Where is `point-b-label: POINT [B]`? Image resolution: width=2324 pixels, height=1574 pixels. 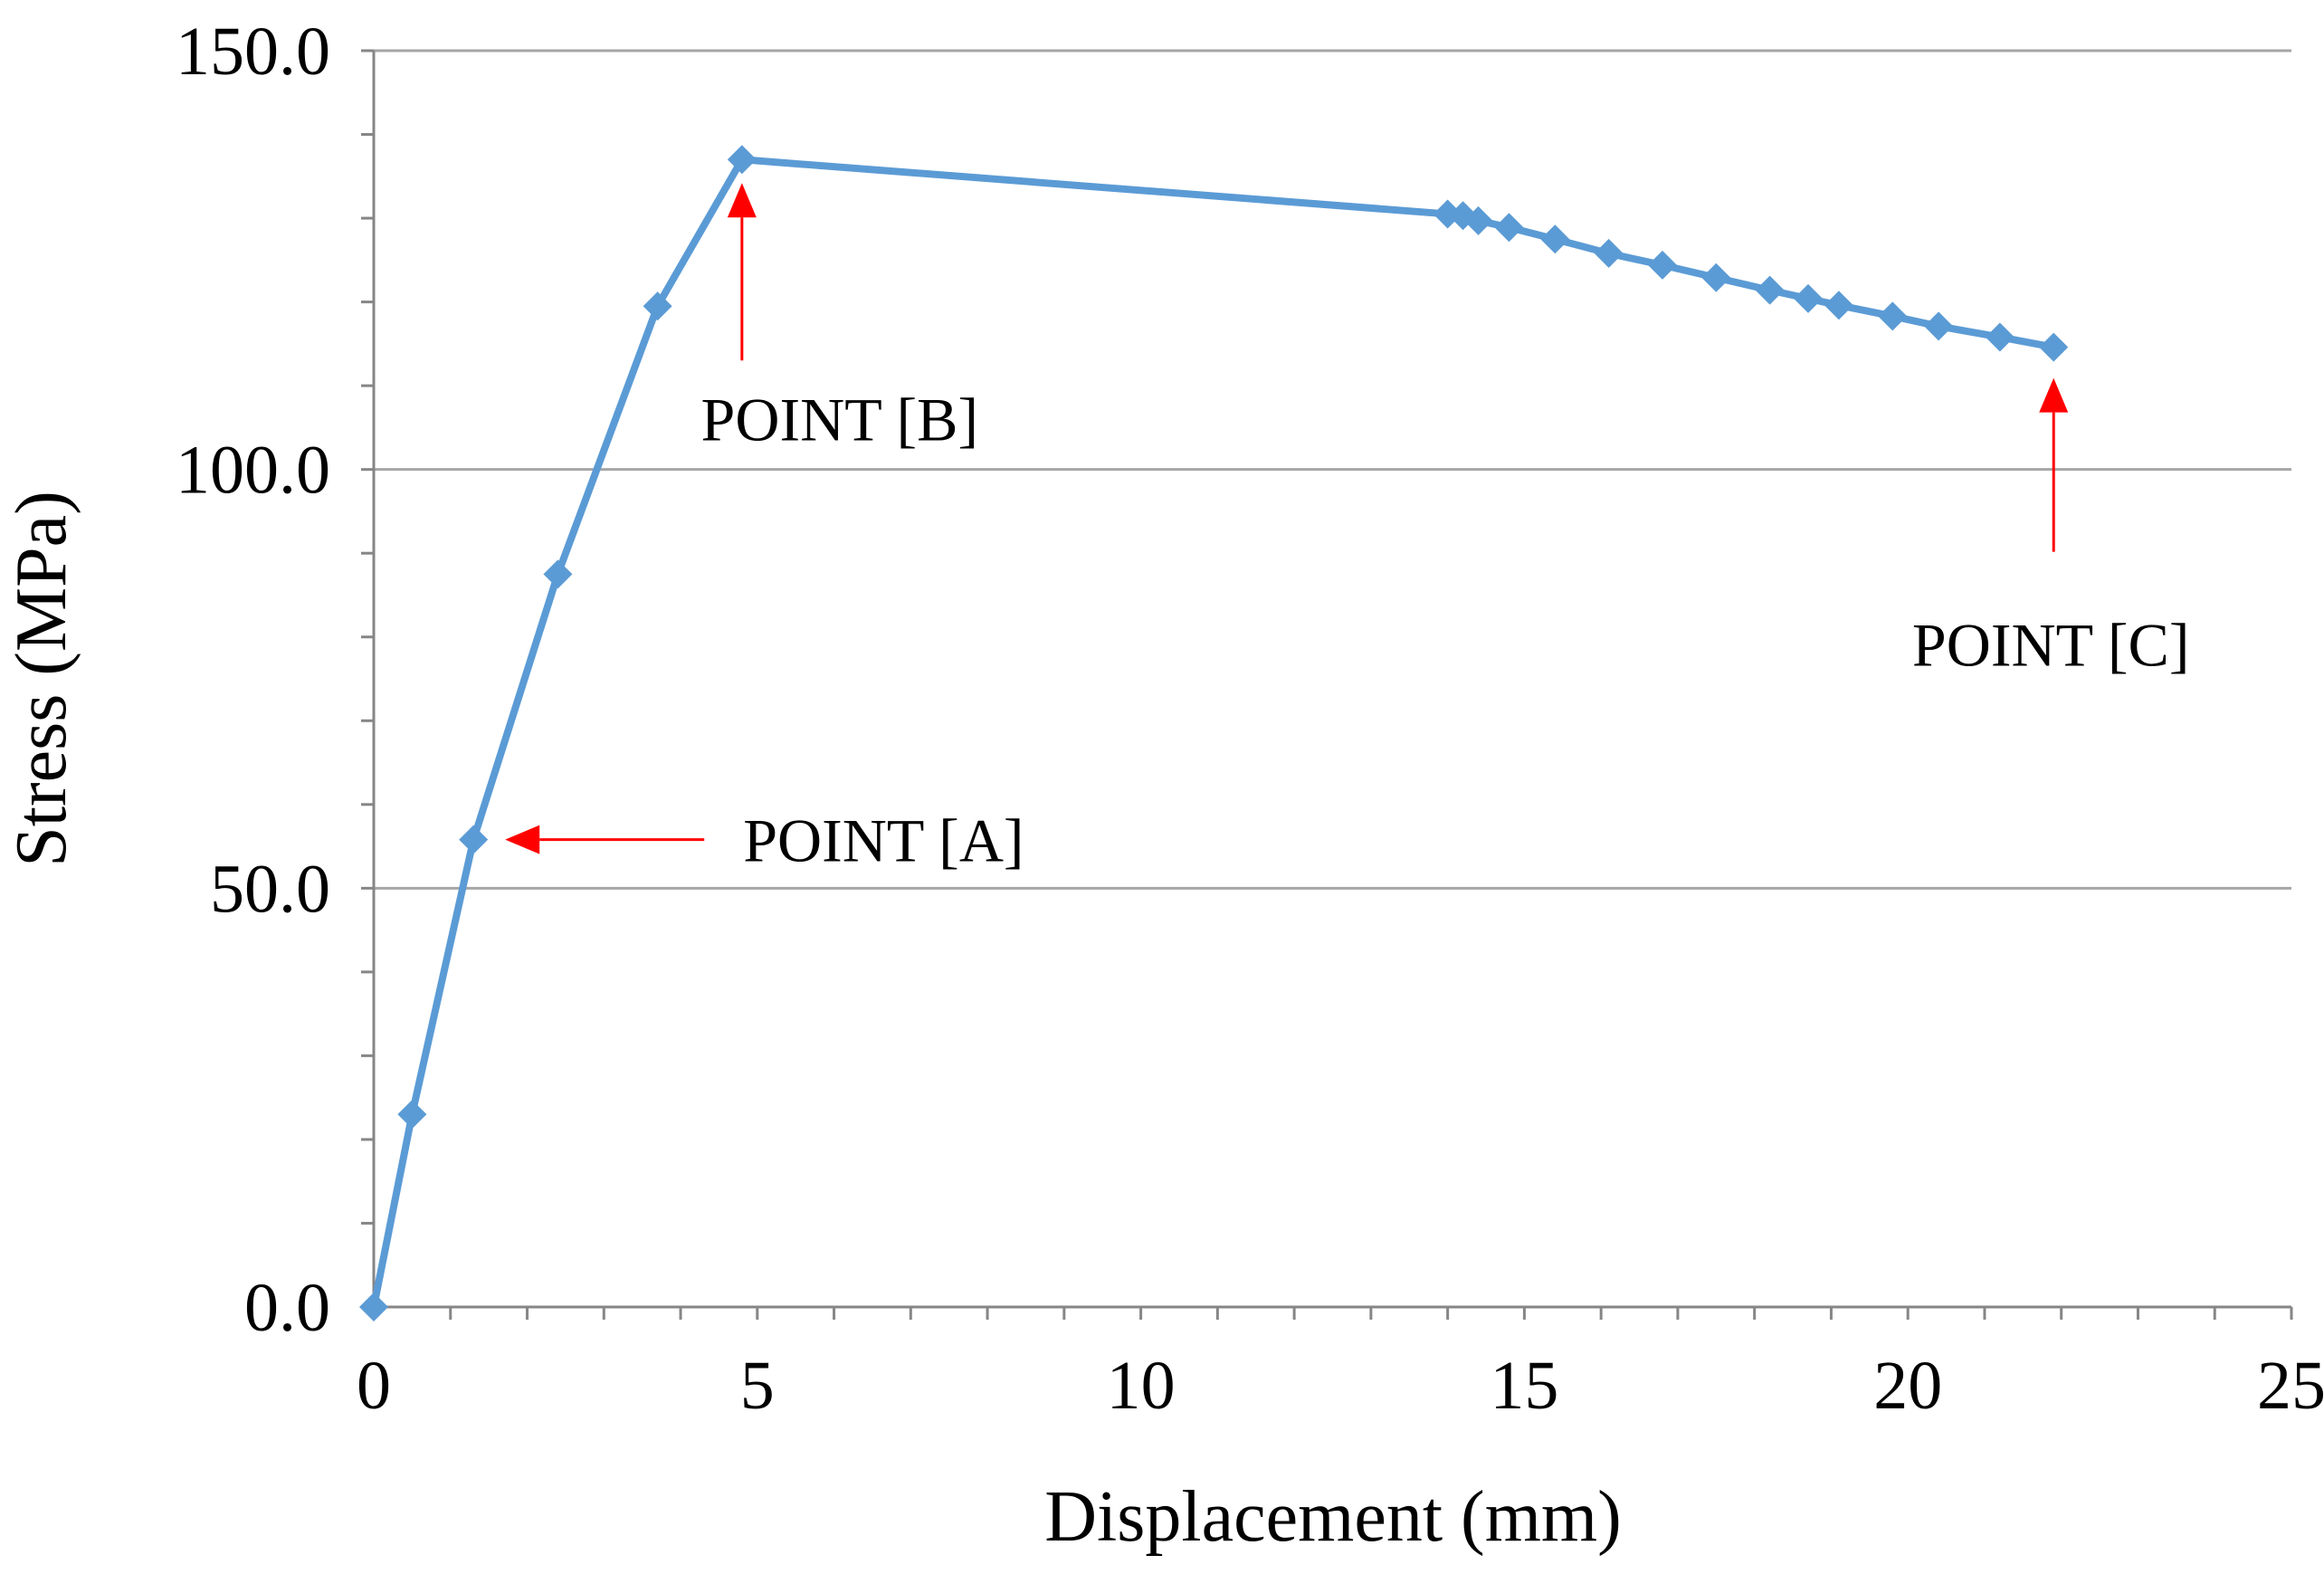 point-b-label: POINT [B] is located at coordinates (840, 419).